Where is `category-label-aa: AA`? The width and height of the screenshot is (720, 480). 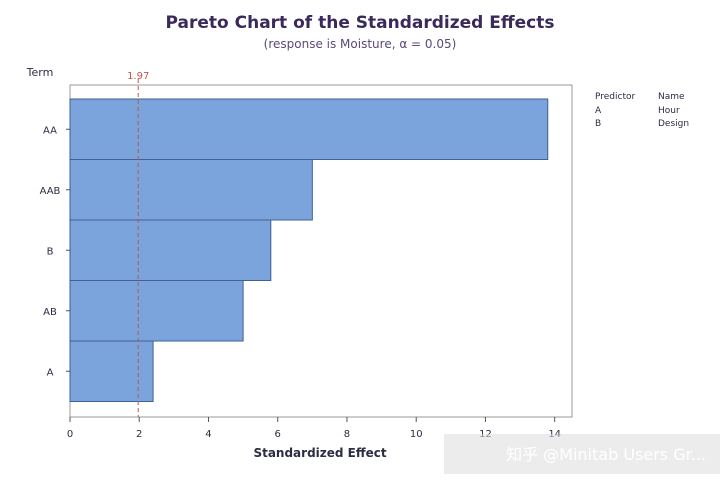
category-label-aa: AA is located at coordinates (50, 130).